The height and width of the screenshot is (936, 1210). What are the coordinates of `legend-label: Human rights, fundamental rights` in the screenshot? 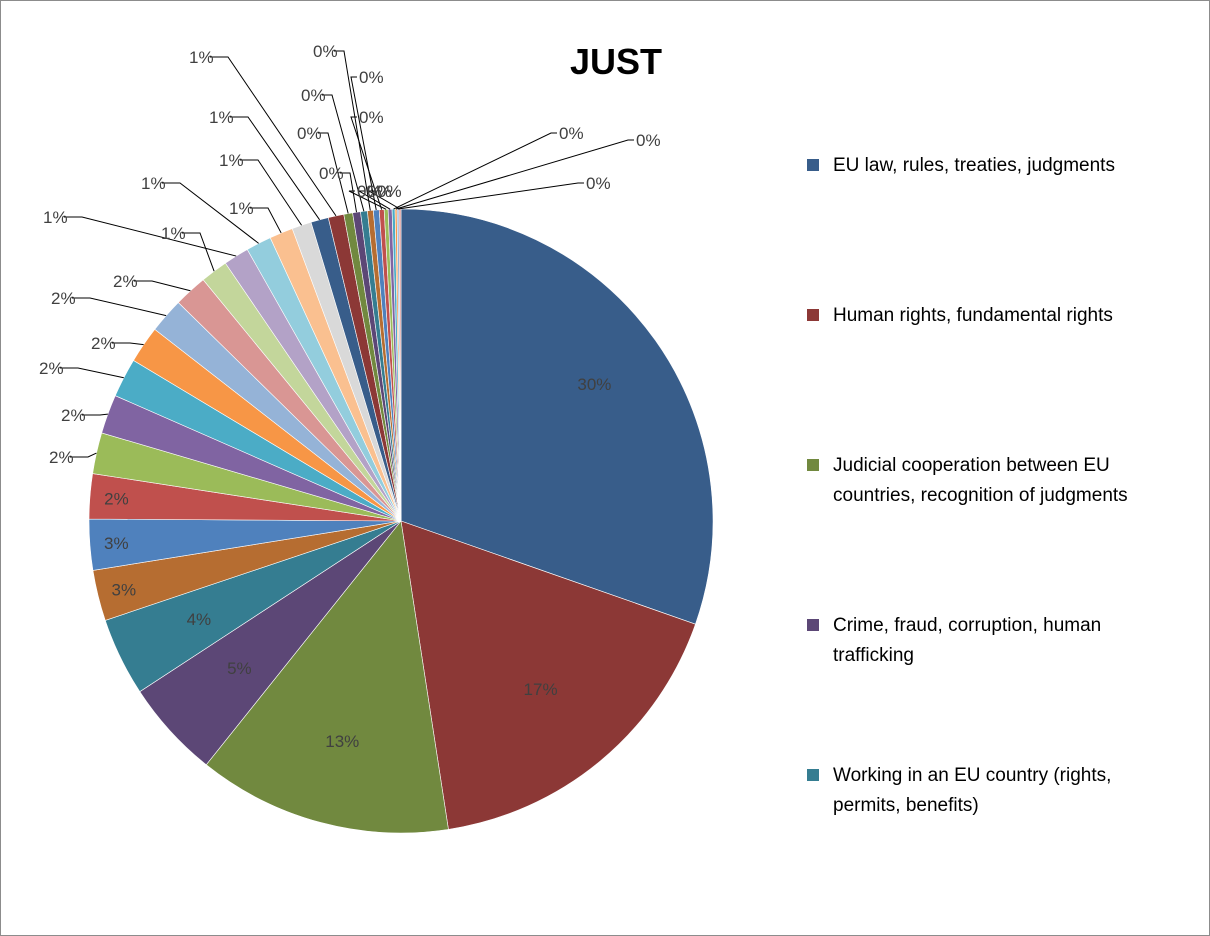 It's located at (973, 315).